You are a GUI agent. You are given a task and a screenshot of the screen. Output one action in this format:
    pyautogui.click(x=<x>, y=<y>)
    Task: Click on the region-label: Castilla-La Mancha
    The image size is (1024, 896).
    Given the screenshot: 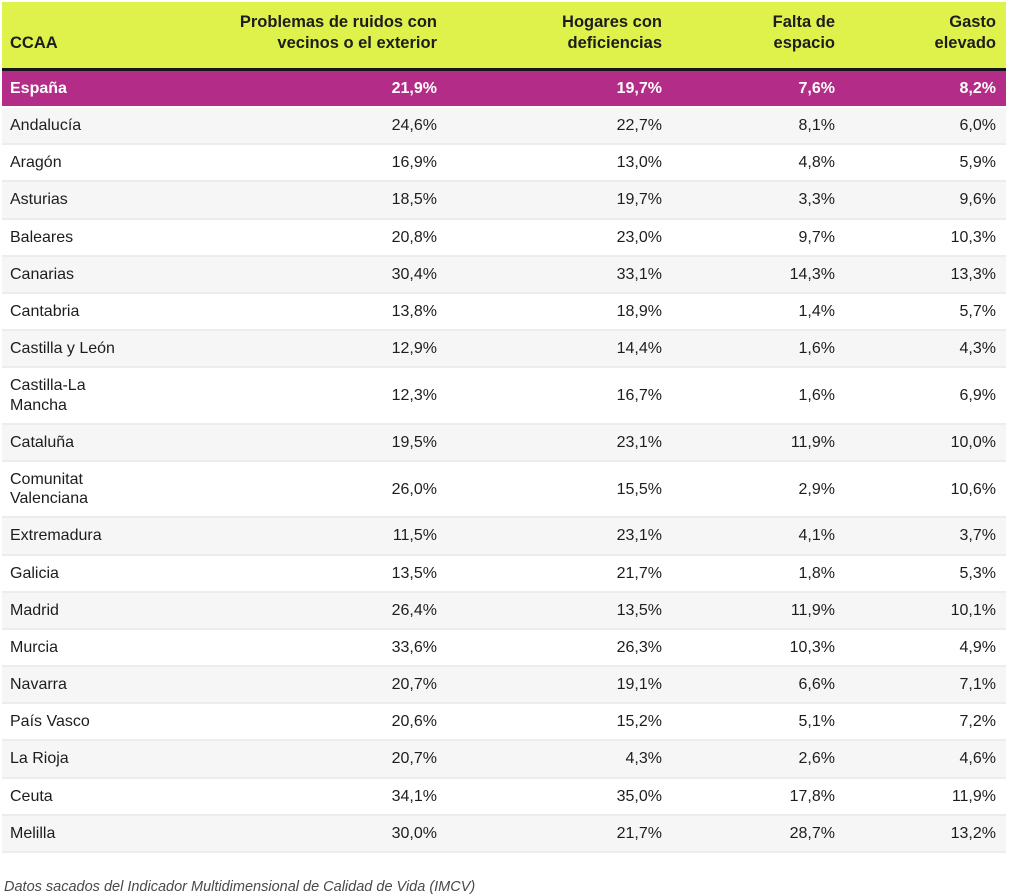 What is the action you would take?
    pyautogui.click(x=48, y=395)
    